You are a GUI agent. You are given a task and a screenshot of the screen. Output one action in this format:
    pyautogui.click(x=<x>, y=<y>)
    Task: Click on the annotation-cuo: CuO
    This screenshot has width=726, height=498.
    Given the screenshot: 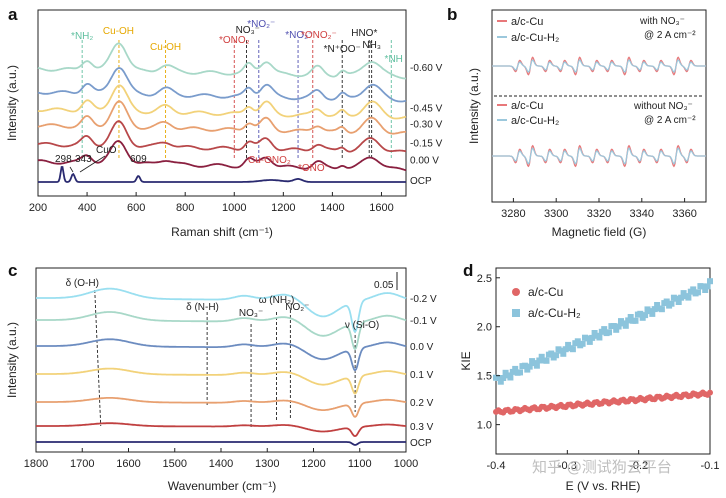 What is the action you would take?
    pyautogui.click(x=106, y=150)
    